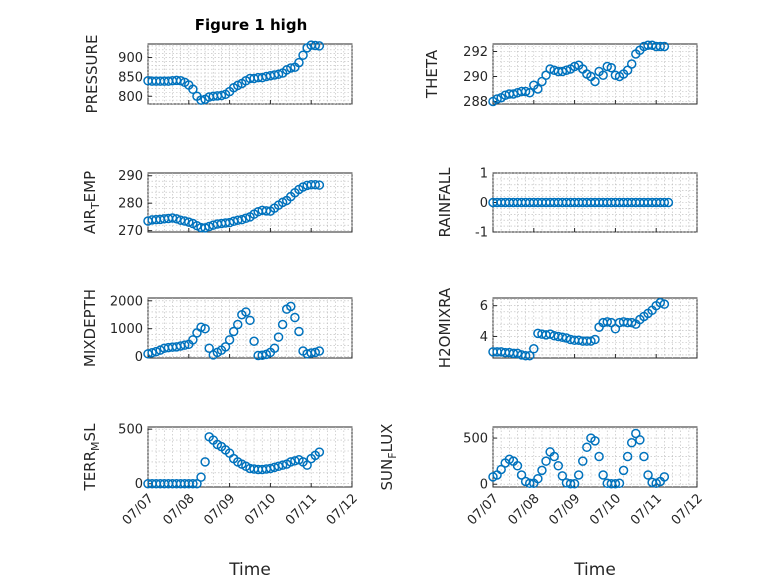  What do you see at coordinates (388, 457) in the screenshot?
I see `y-axis-label: SUNFLUX` at bounding box center [388, 457].